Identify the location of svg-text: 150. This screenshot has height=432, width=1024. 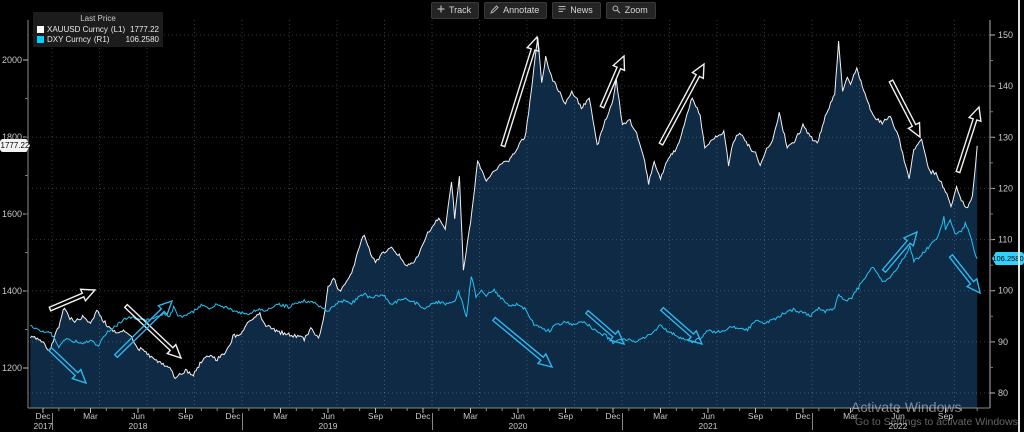
(1005, 35).